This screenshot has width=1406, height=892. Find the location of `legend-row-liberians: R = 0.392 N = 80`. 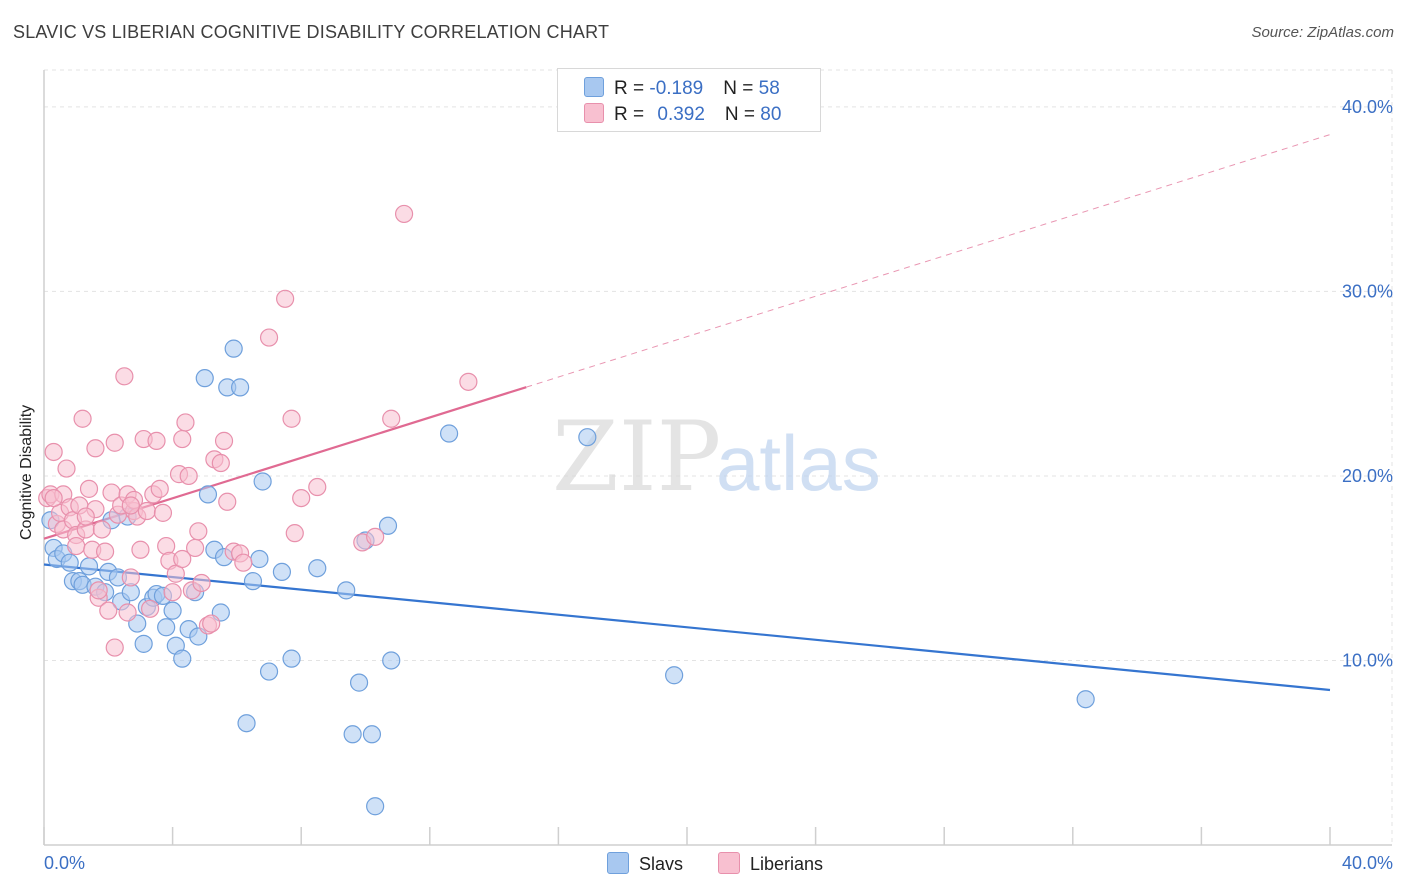

legend-row-liberians: R = 0.392 N = 80 is located at coordinates (682, 114).